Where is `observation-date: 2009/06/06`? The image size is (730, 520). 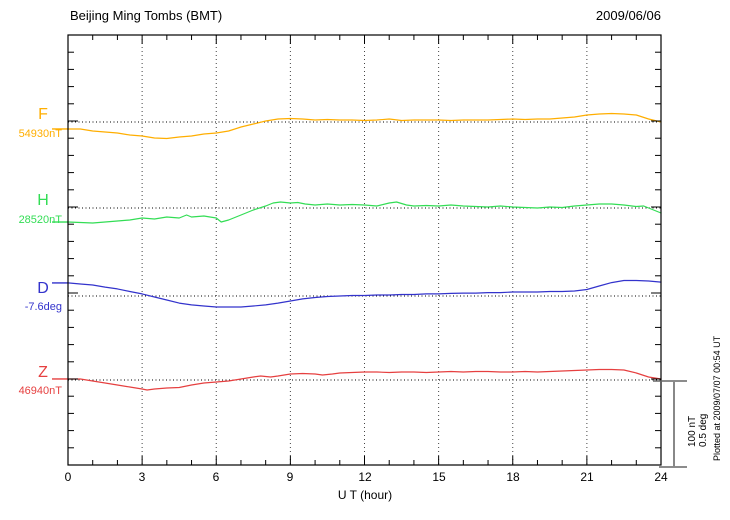
observation-date: 2009/06/06 is located at coordinates (628, 15).